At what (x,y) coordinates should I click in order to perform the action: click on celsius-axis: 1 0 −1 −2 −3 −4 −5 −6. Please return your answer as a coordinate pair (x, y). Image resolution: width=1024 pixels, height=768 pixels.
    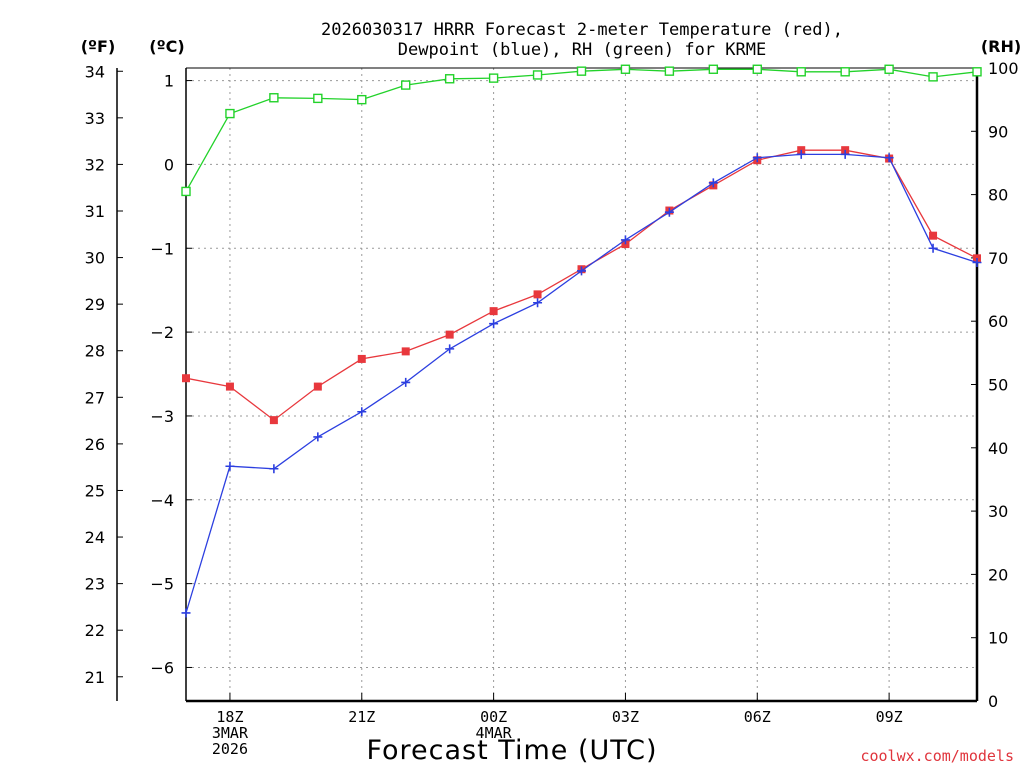
    Looking at the image, I should click on (171, 374).